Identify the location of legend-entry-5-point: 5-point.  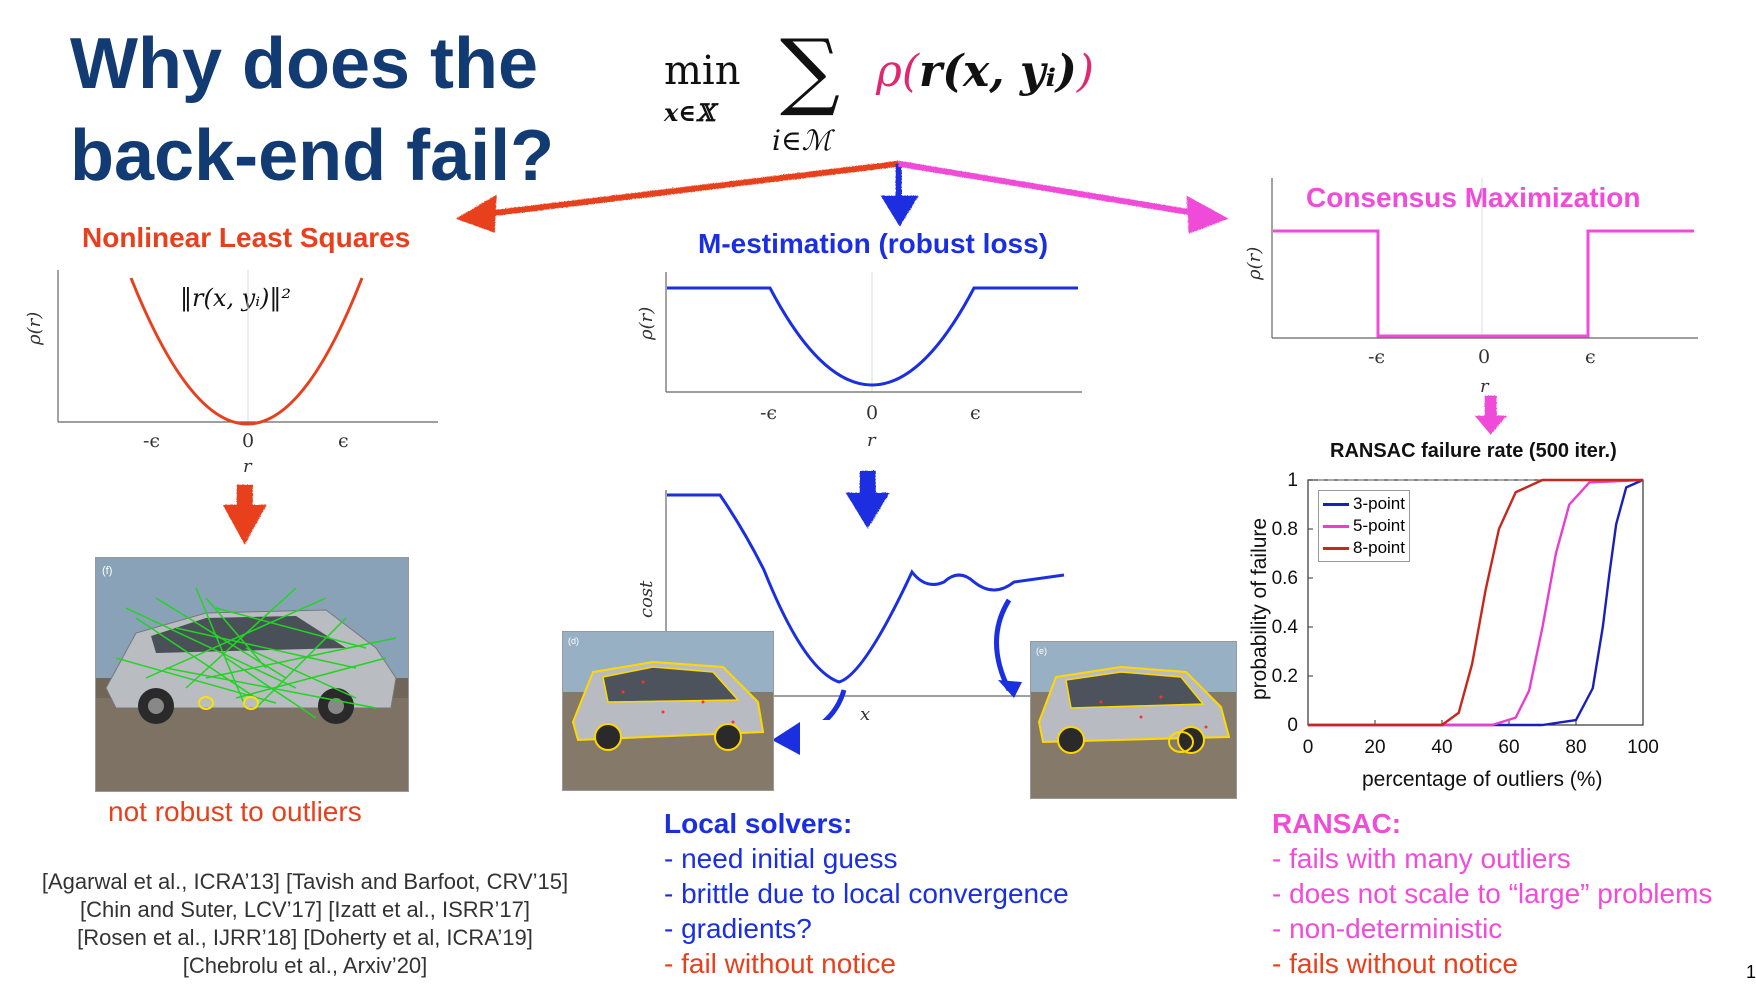
(1364, 526).